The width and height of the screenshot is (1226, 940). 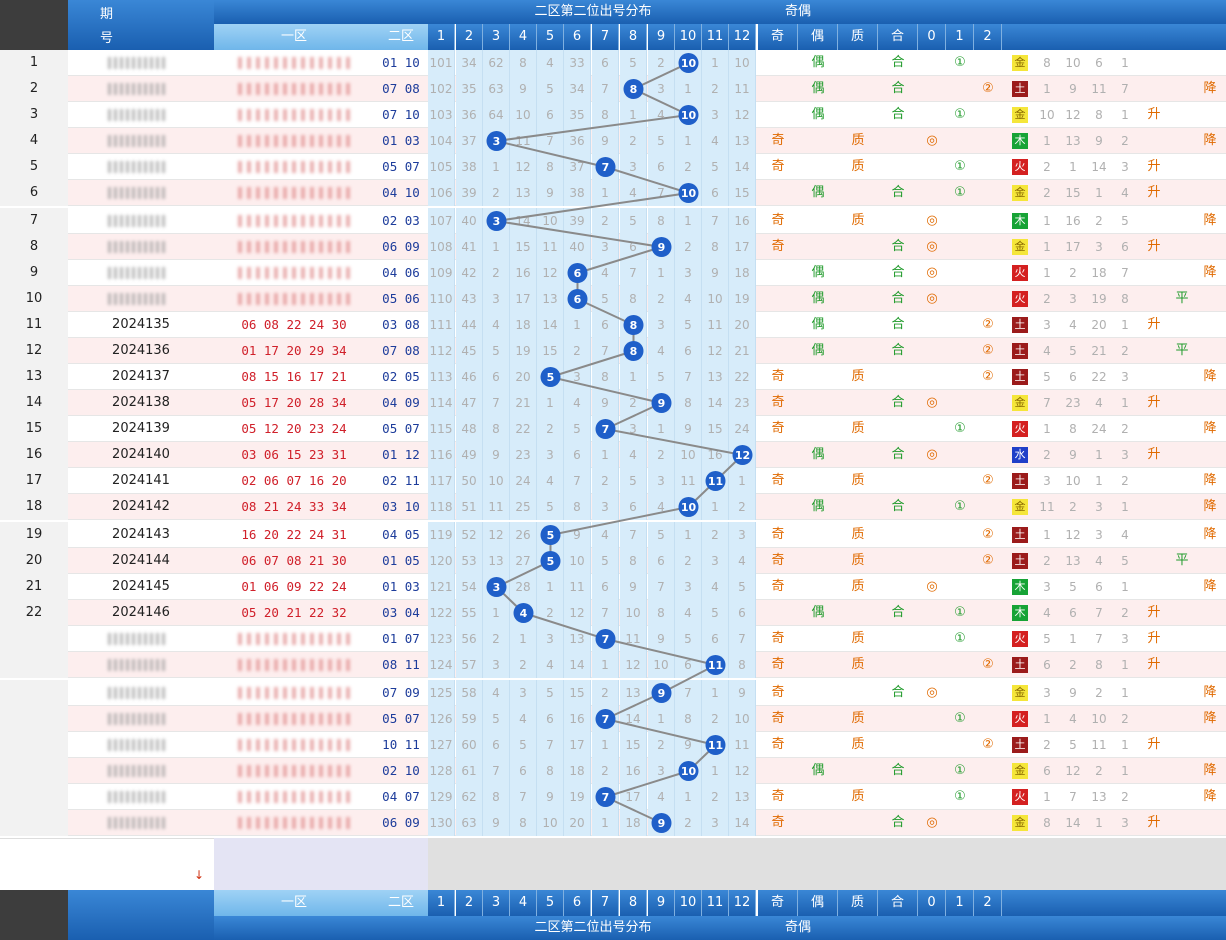 I want to click on miss-cell: 51, so click(x=469, y=507).